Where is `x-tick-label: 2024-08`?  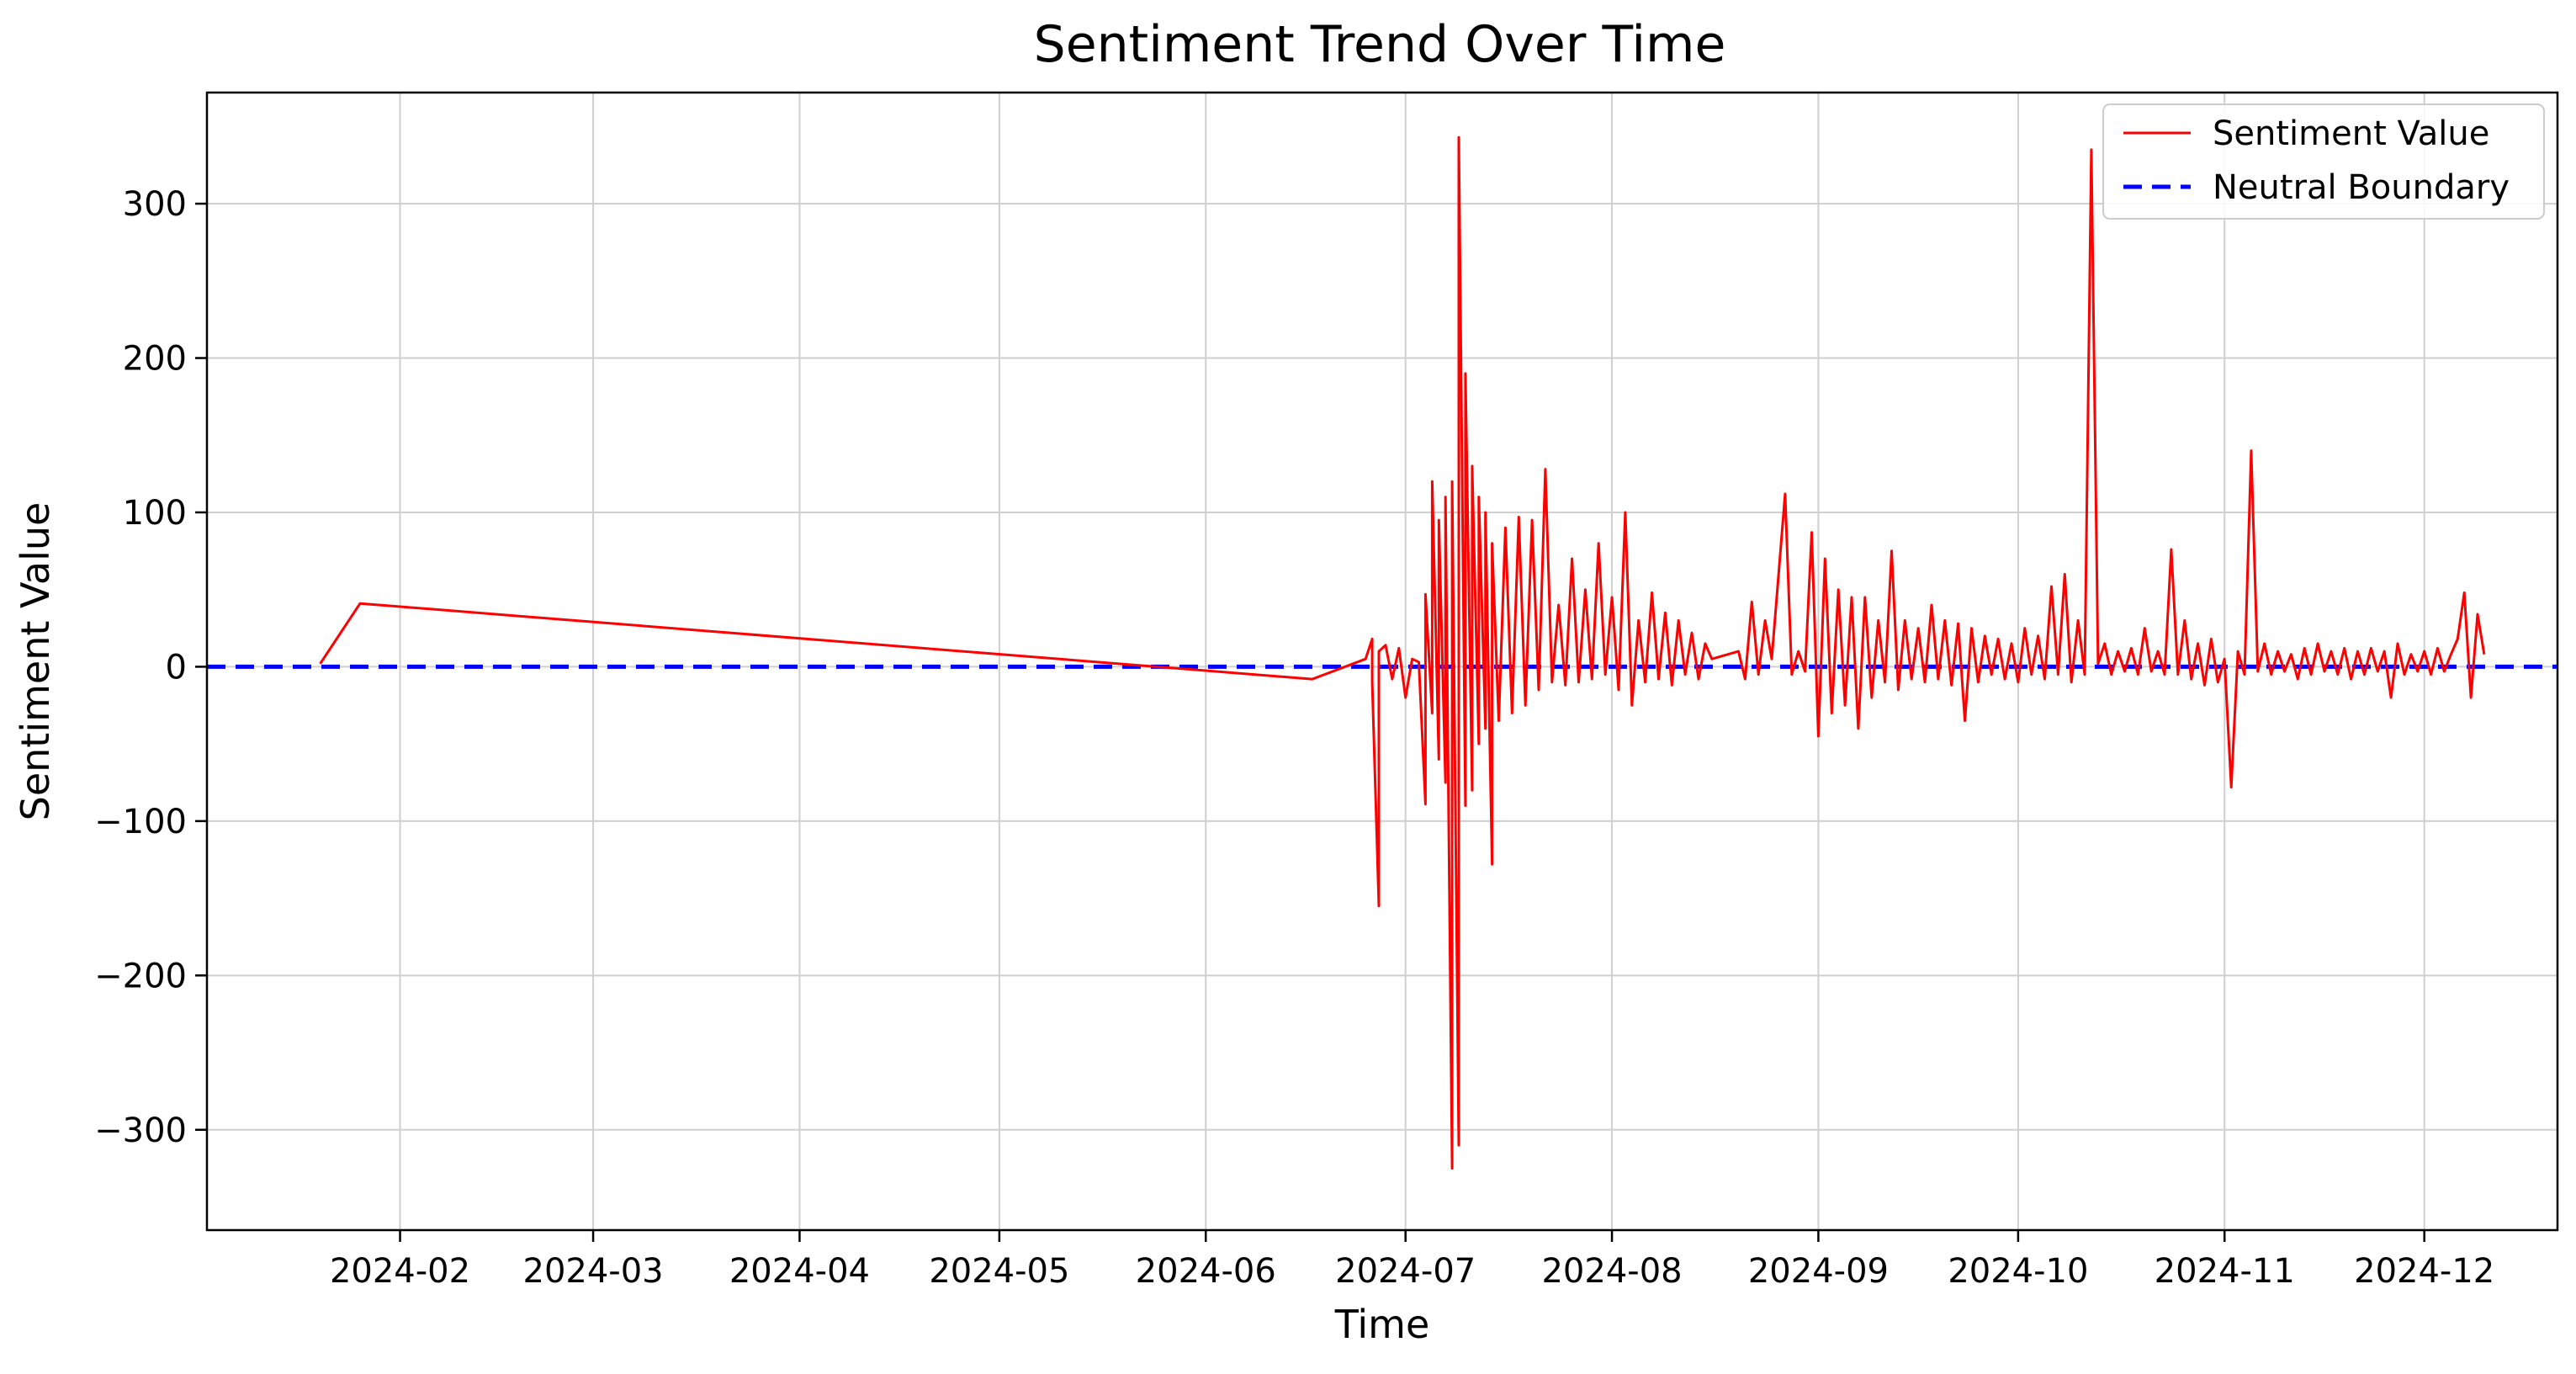 x-tick-label: 2024-08 is located at coordinates (1611, 1272).